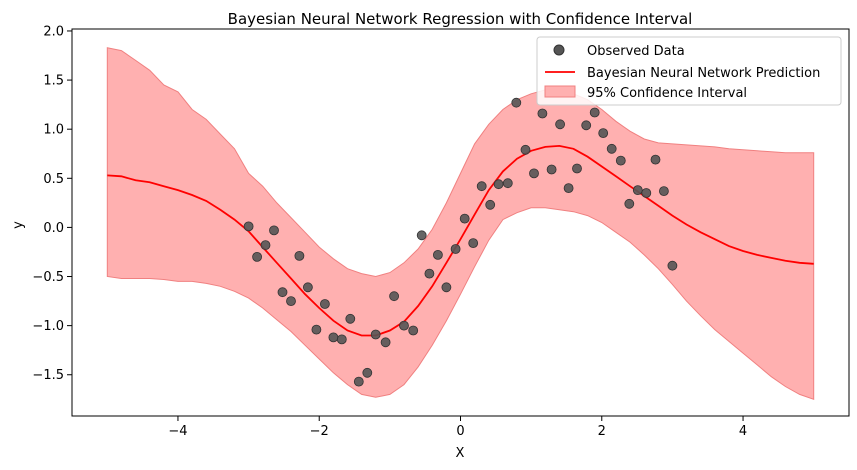  I want to click on x-tick-label: 2, so click(602, 431).